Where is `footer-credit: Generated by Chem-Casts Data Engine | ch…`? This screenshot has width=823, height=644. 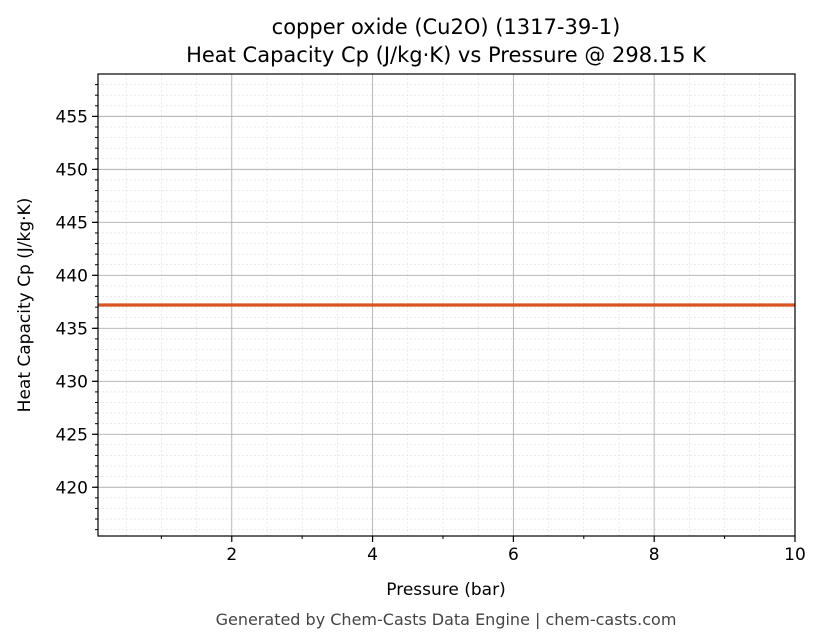
footer-credit: Generated by Chem-Casts Data Engine | ch… is located at coordinates (446, 619).